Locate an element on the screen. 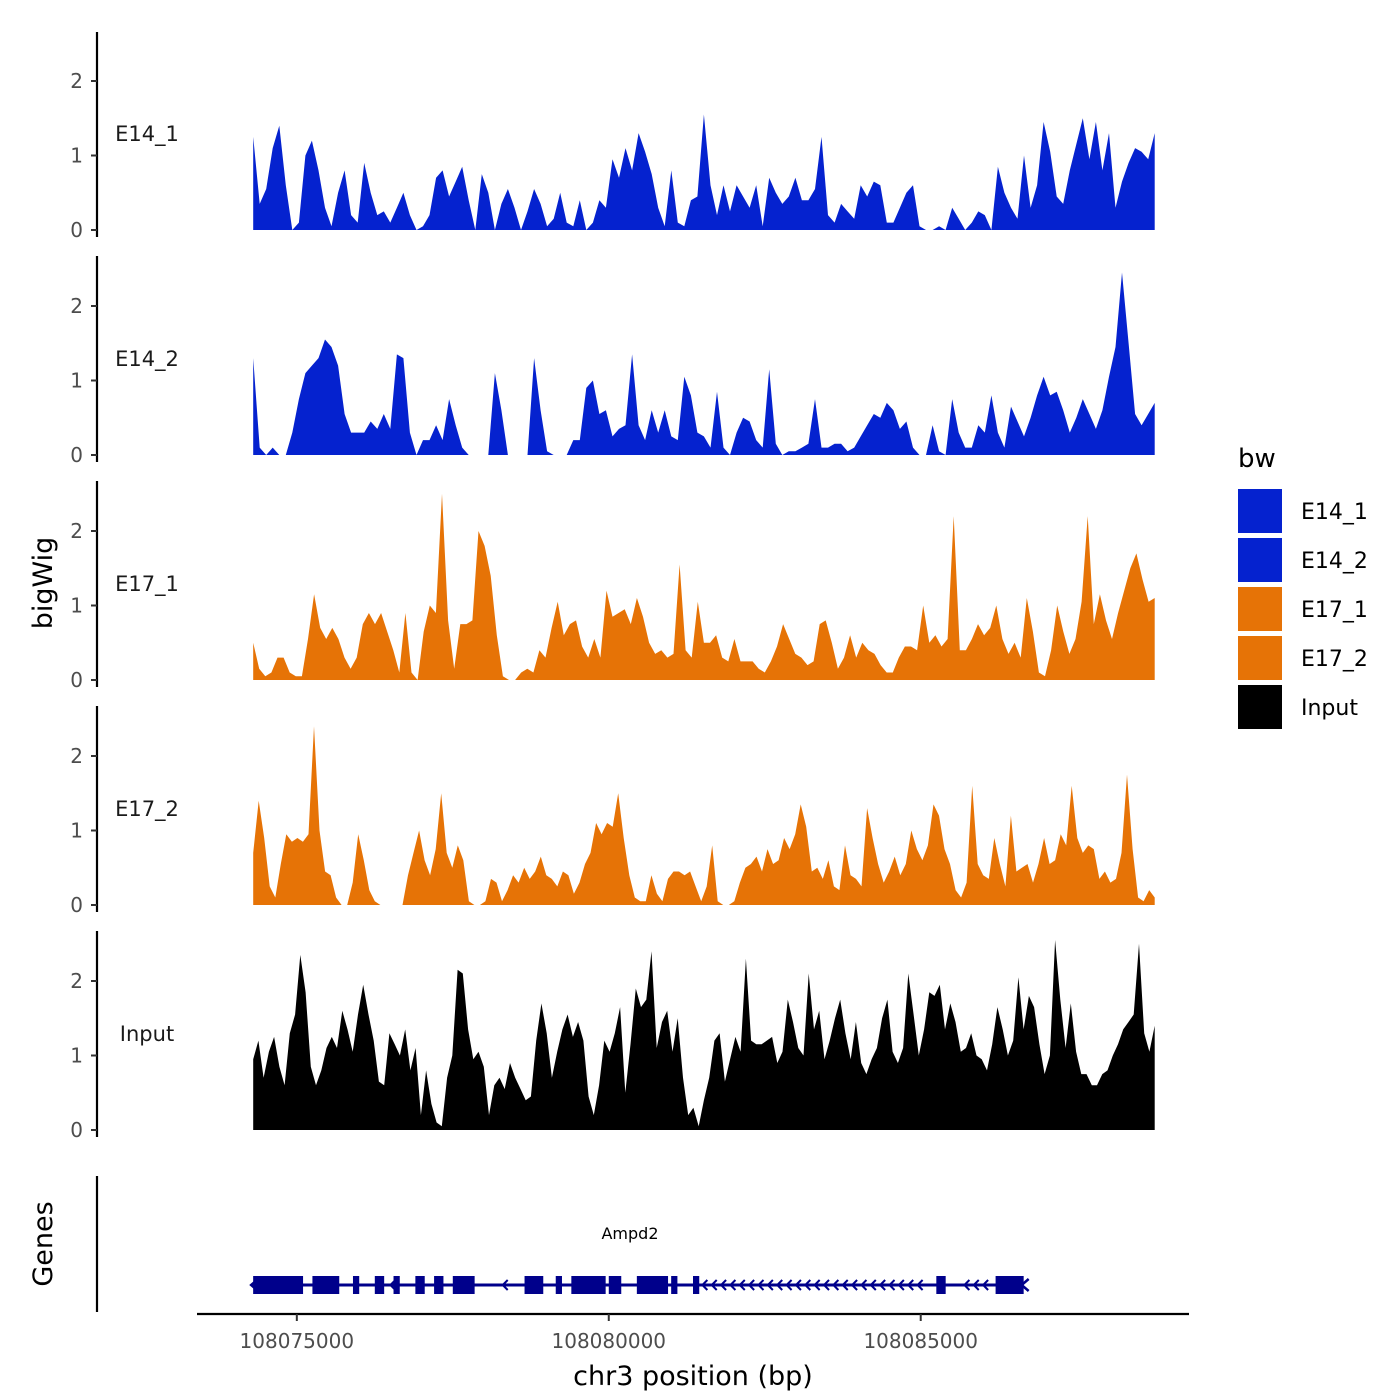  genes-track-title: Genes is located at coordinates (43, 1243).